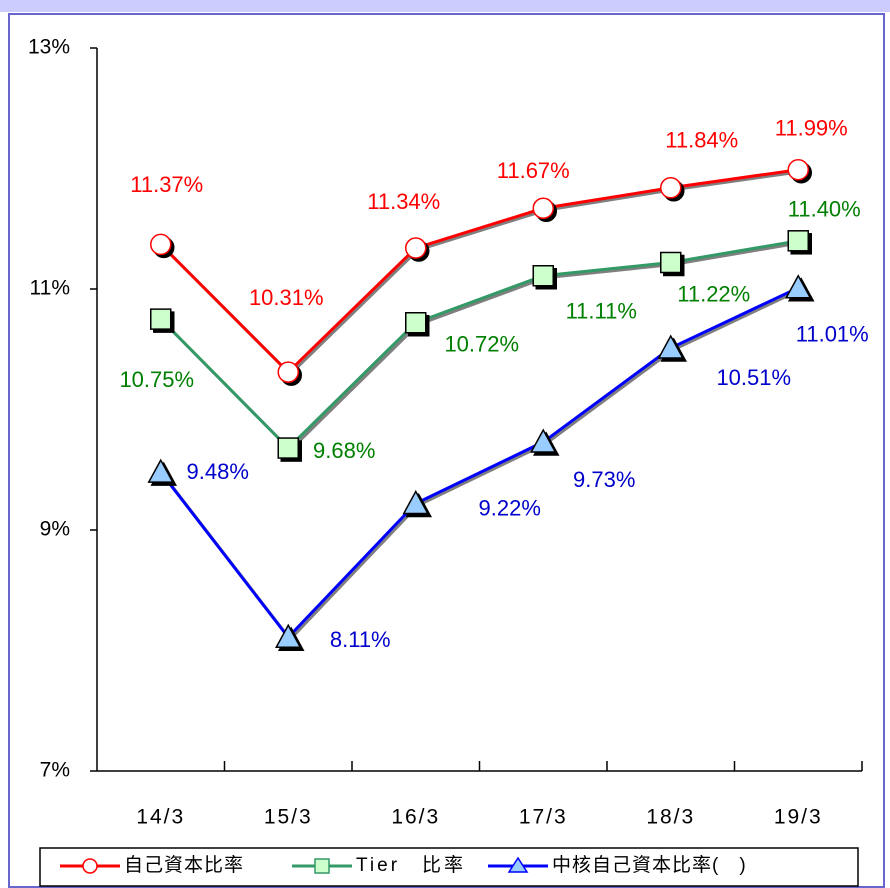  Describe the element at coordinates (50, 288) in the screenshot. I see `y-tick-label: 11%` at that location.